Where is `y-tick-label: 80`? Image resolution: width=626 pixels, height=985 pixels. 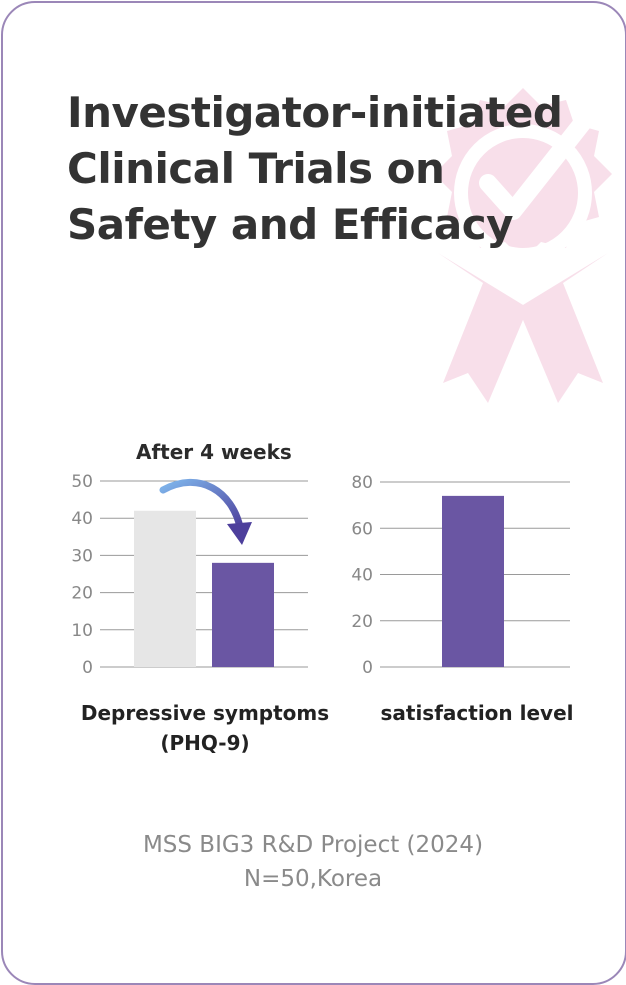
y-tick-label: 80 is located at coordinates (362, 483).